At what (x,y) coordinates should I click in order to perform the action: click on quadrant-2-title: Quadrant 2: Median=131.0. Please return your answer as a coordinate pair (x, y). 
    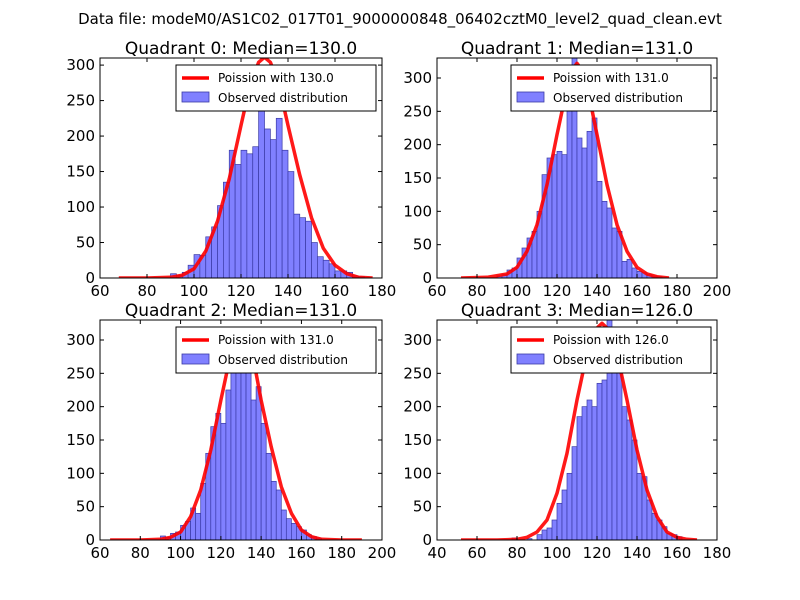
    Looking at the image, I should click on (241, 311).